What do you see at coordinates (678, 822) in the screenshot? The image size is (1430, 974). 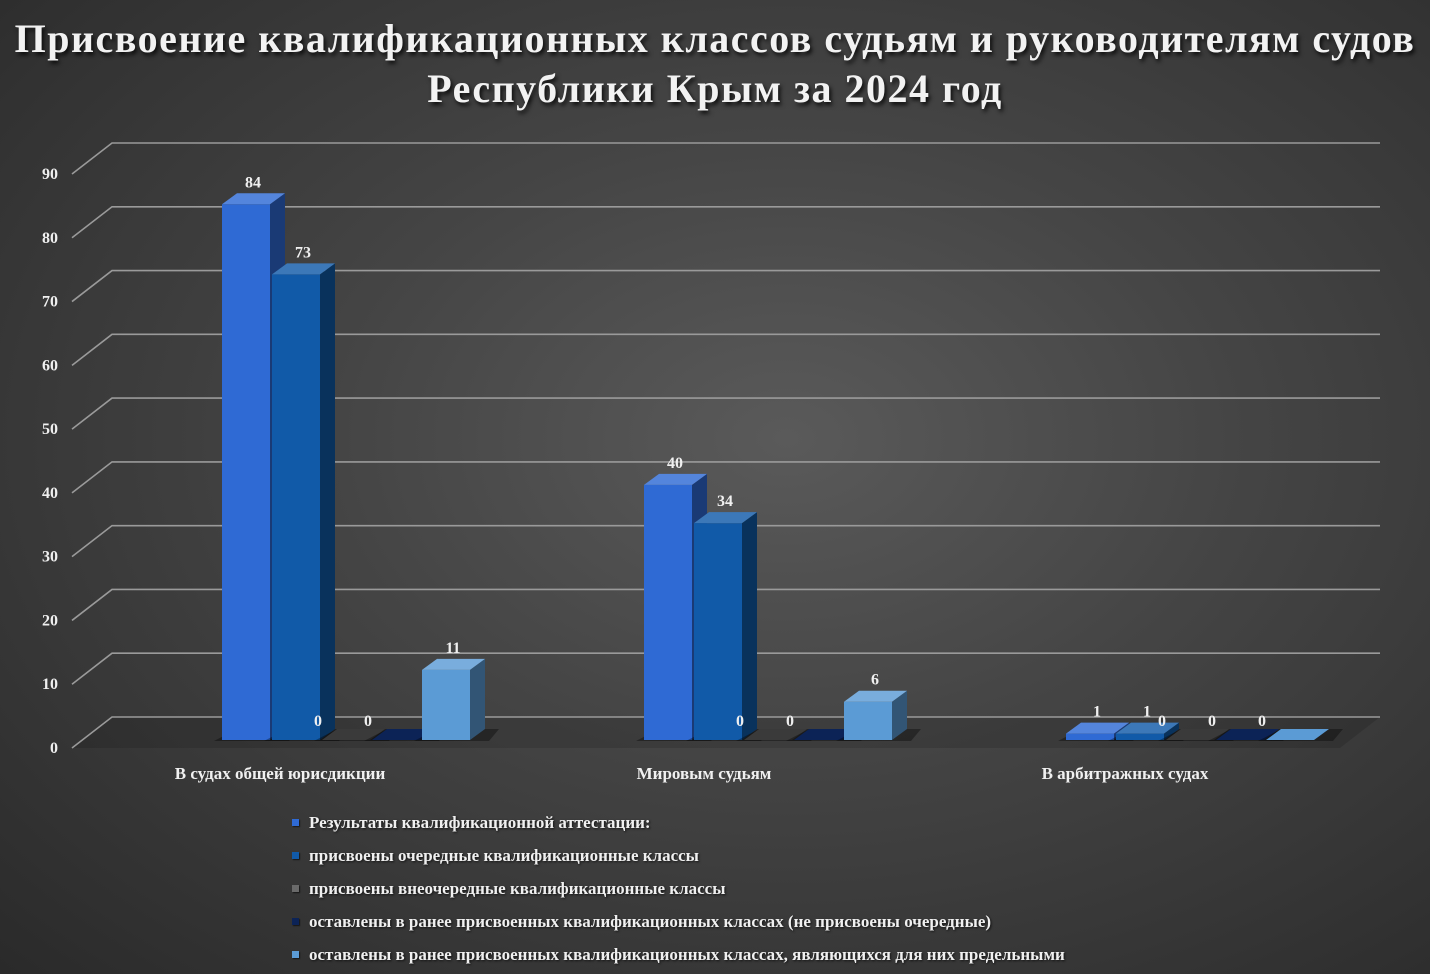 I see `legend-item: Результаты квалификационной аттестации:` at bounding box center [678, 822].